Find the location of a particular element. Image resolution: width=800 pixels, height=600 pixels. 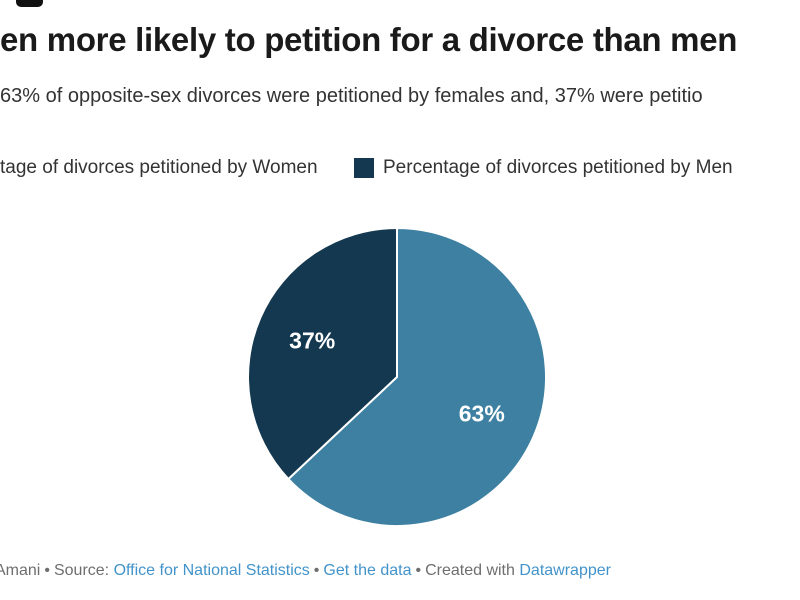

legend-item-men: Percentage of divorces petitioned by Men is located at coordinates (543, 168).